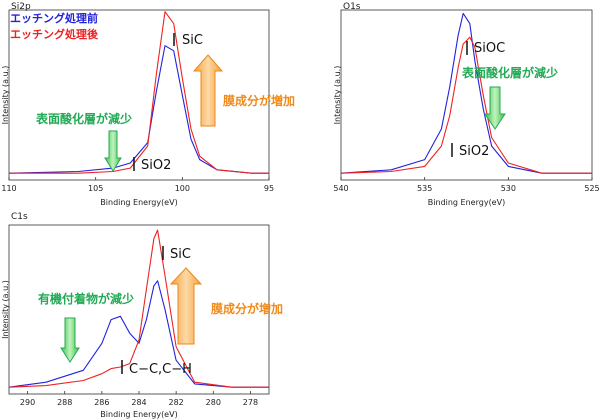  Describe the element at coordinates (182, 188) in the screenshot. I see `x-tick-label: 100` at that location.